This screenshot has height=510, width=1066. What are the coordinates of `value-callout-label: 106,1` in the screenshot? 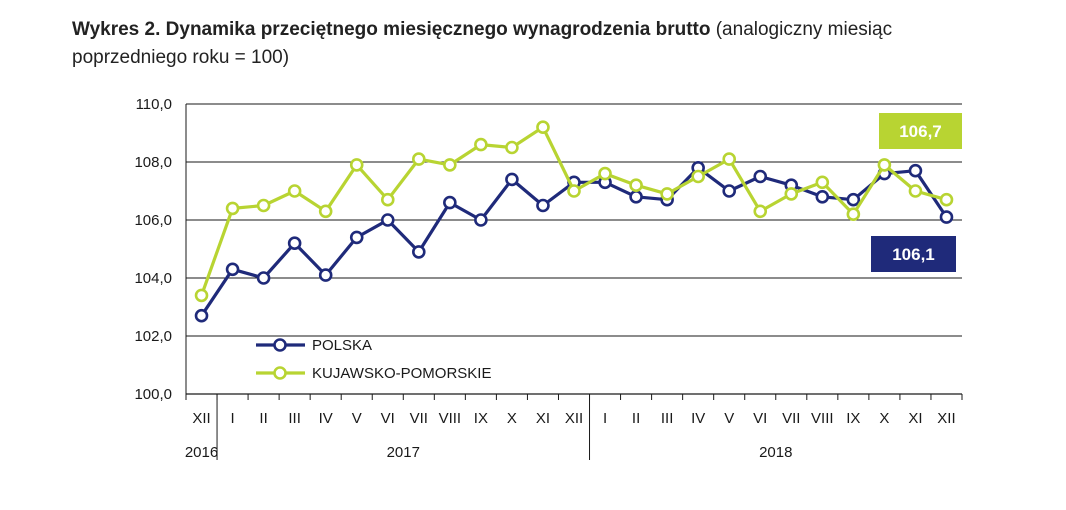 It's located at (913, 254).